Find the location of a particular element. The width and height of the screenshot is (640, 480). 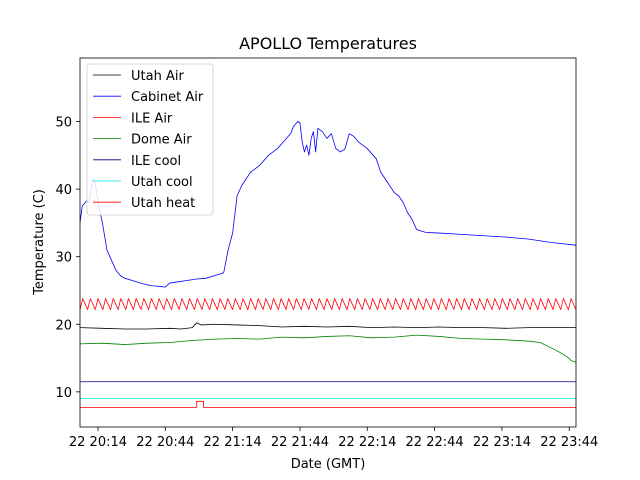

legend-label: Dome Air is located at coordinates (161, 140).